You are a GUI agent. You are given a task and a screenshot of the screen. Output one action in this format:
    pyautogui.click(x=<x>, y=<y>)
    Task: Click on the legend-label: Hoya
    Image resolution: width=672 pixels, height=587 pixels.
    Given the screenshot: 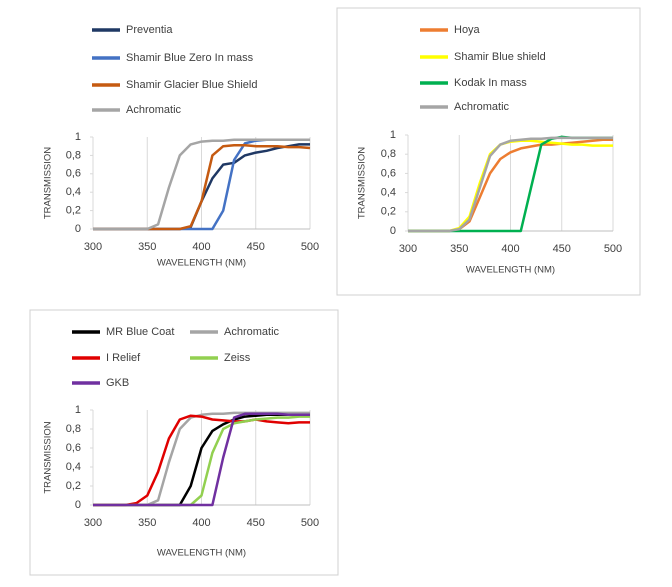 What is the action you would take?
    pyautogui.click(x=467, y=30)
    